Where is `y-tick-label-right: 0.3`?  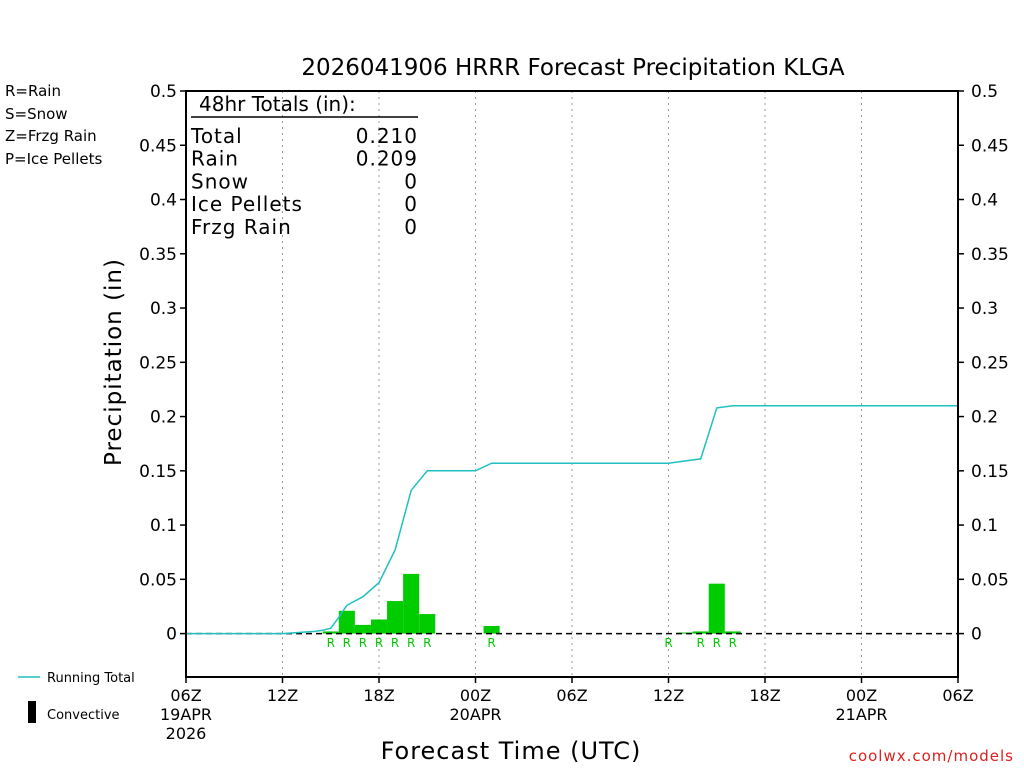
y-tick-label-right: 0.3 is located at coordinates (984, 309).